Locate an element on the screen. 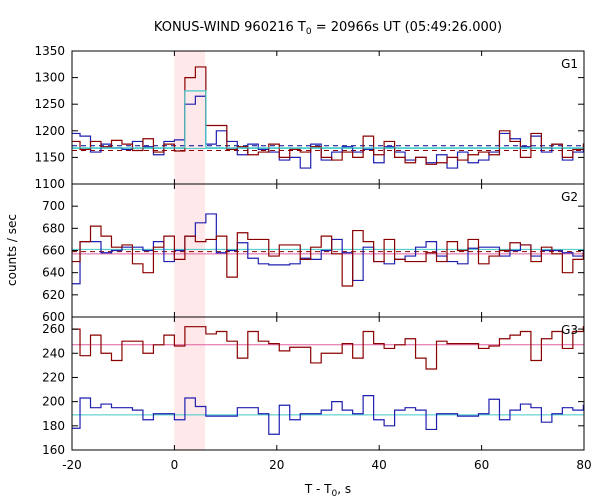 The height and width of the screenshot is (500, 600). y-tick-label-g1: 1250 is located at coordinates (49, 104).